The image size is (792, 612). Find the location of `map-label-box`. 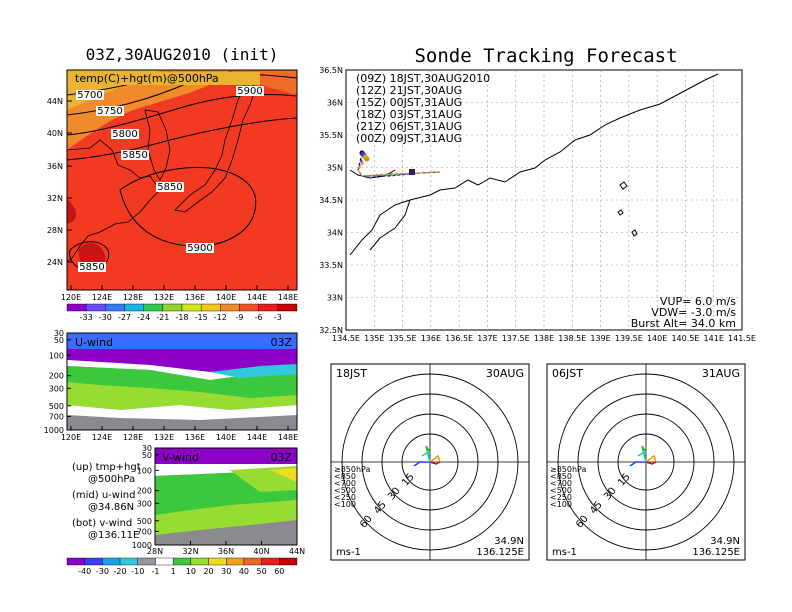

map-label-box is located at coordinates (165, 78).